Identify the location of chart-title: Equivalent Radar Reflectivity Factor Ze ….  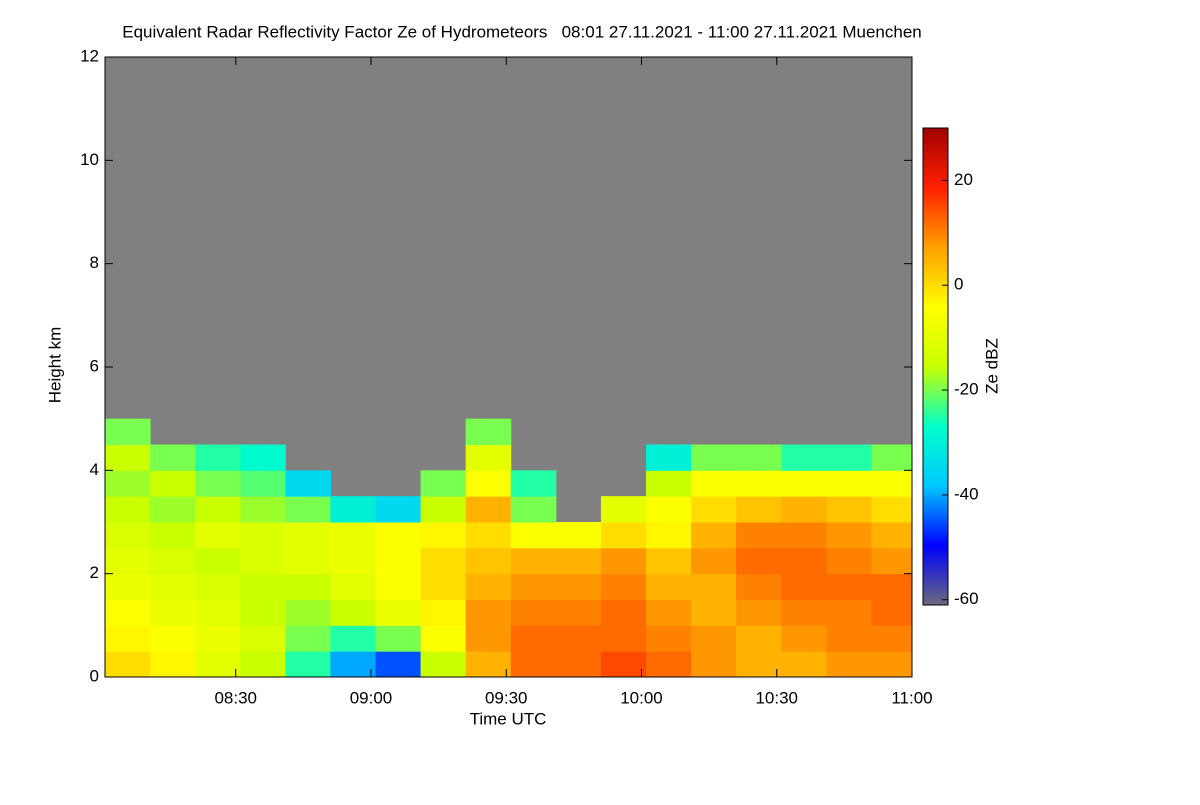
(521, 31).